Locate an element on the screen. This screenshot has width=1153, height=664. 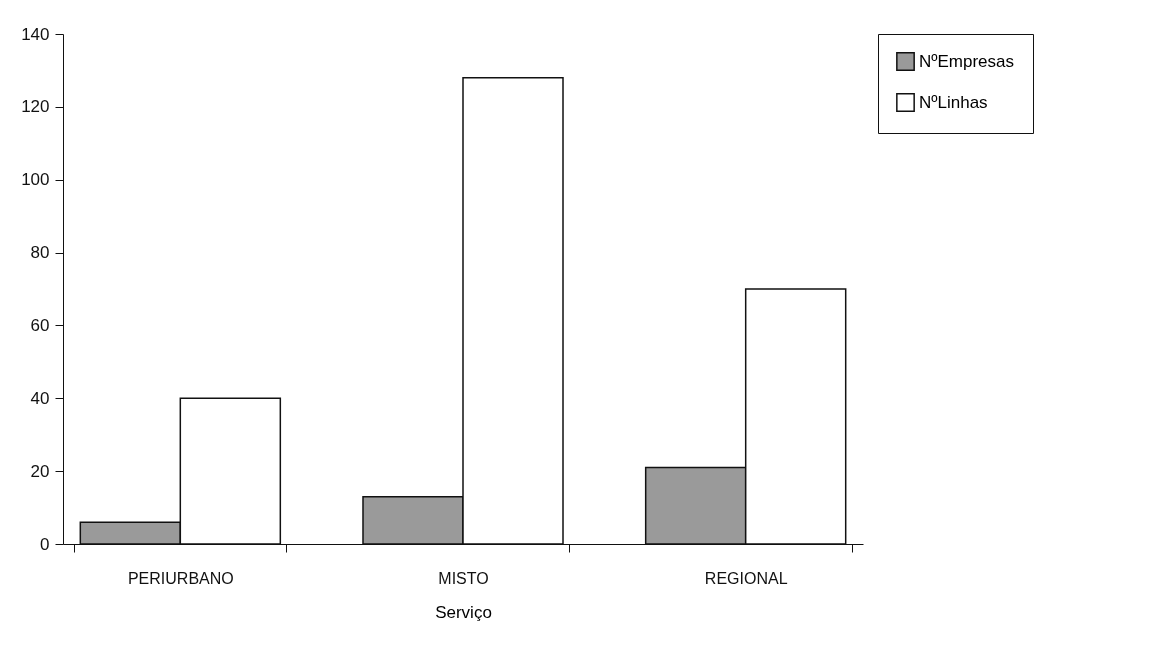
legend-label: NºEmpresas is located at coordinates (967, 61).